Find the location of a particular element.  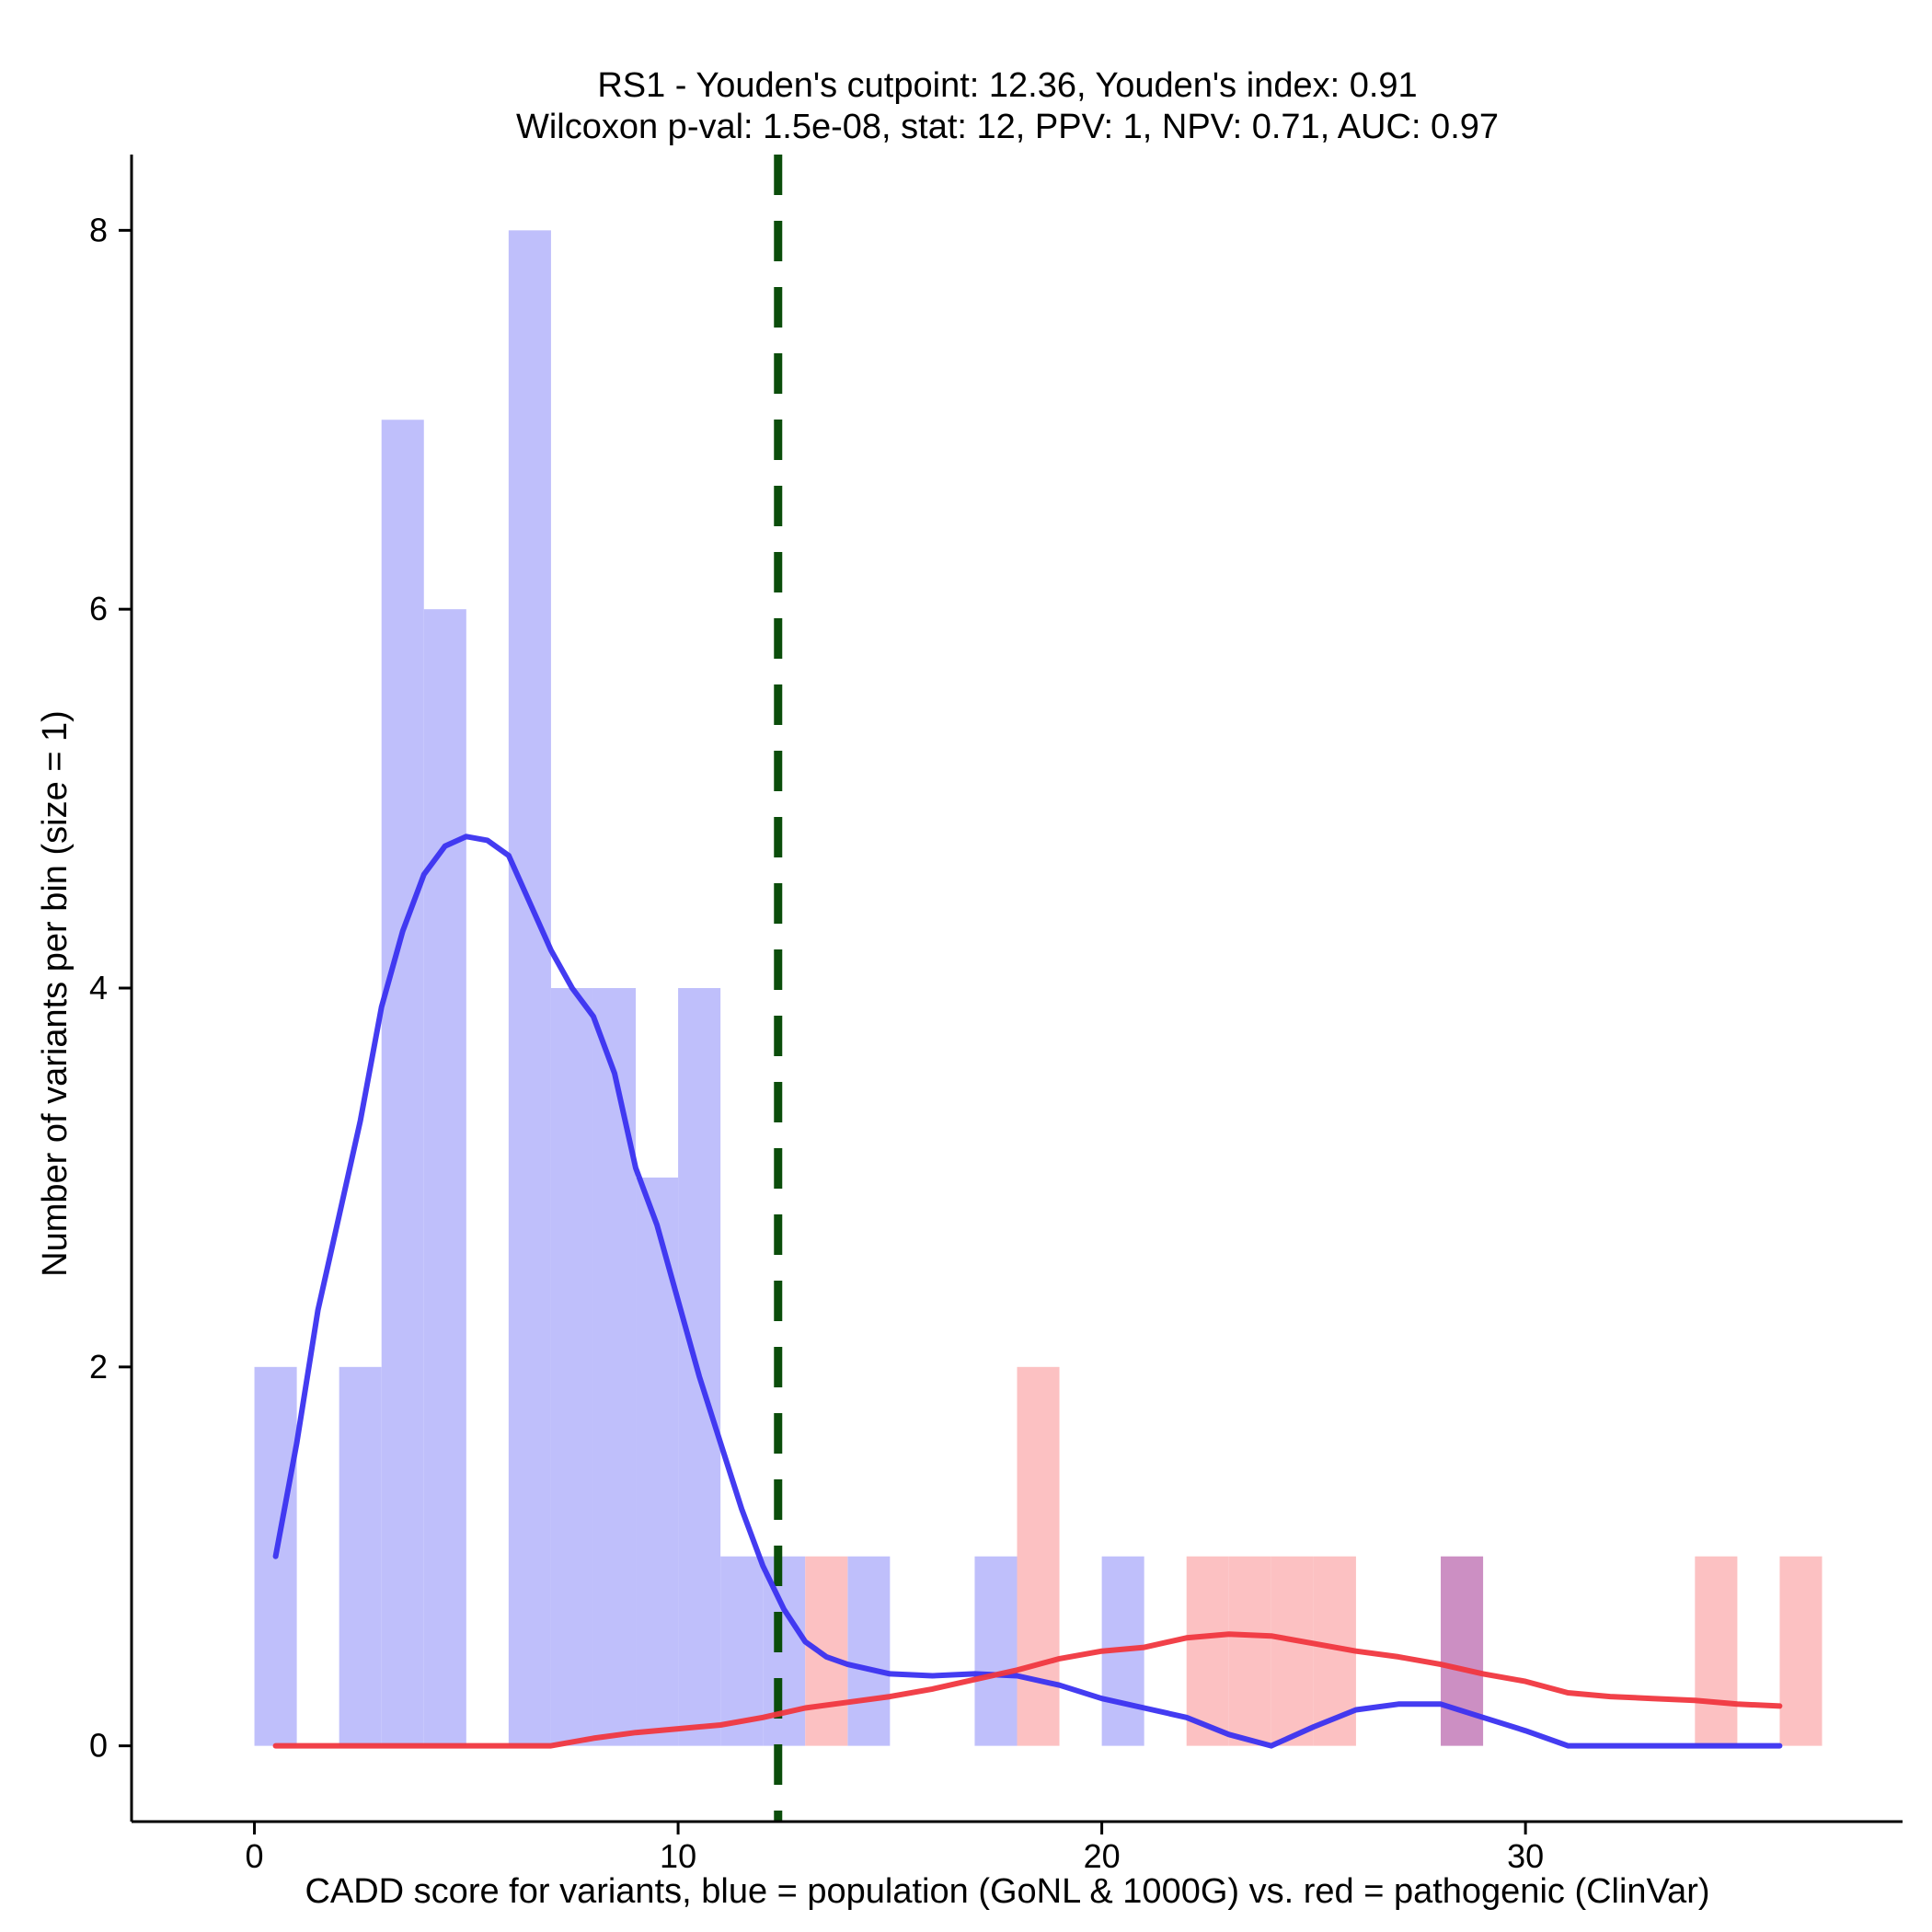

x-tick-label: 10 is located at coordinates (678, 1856).